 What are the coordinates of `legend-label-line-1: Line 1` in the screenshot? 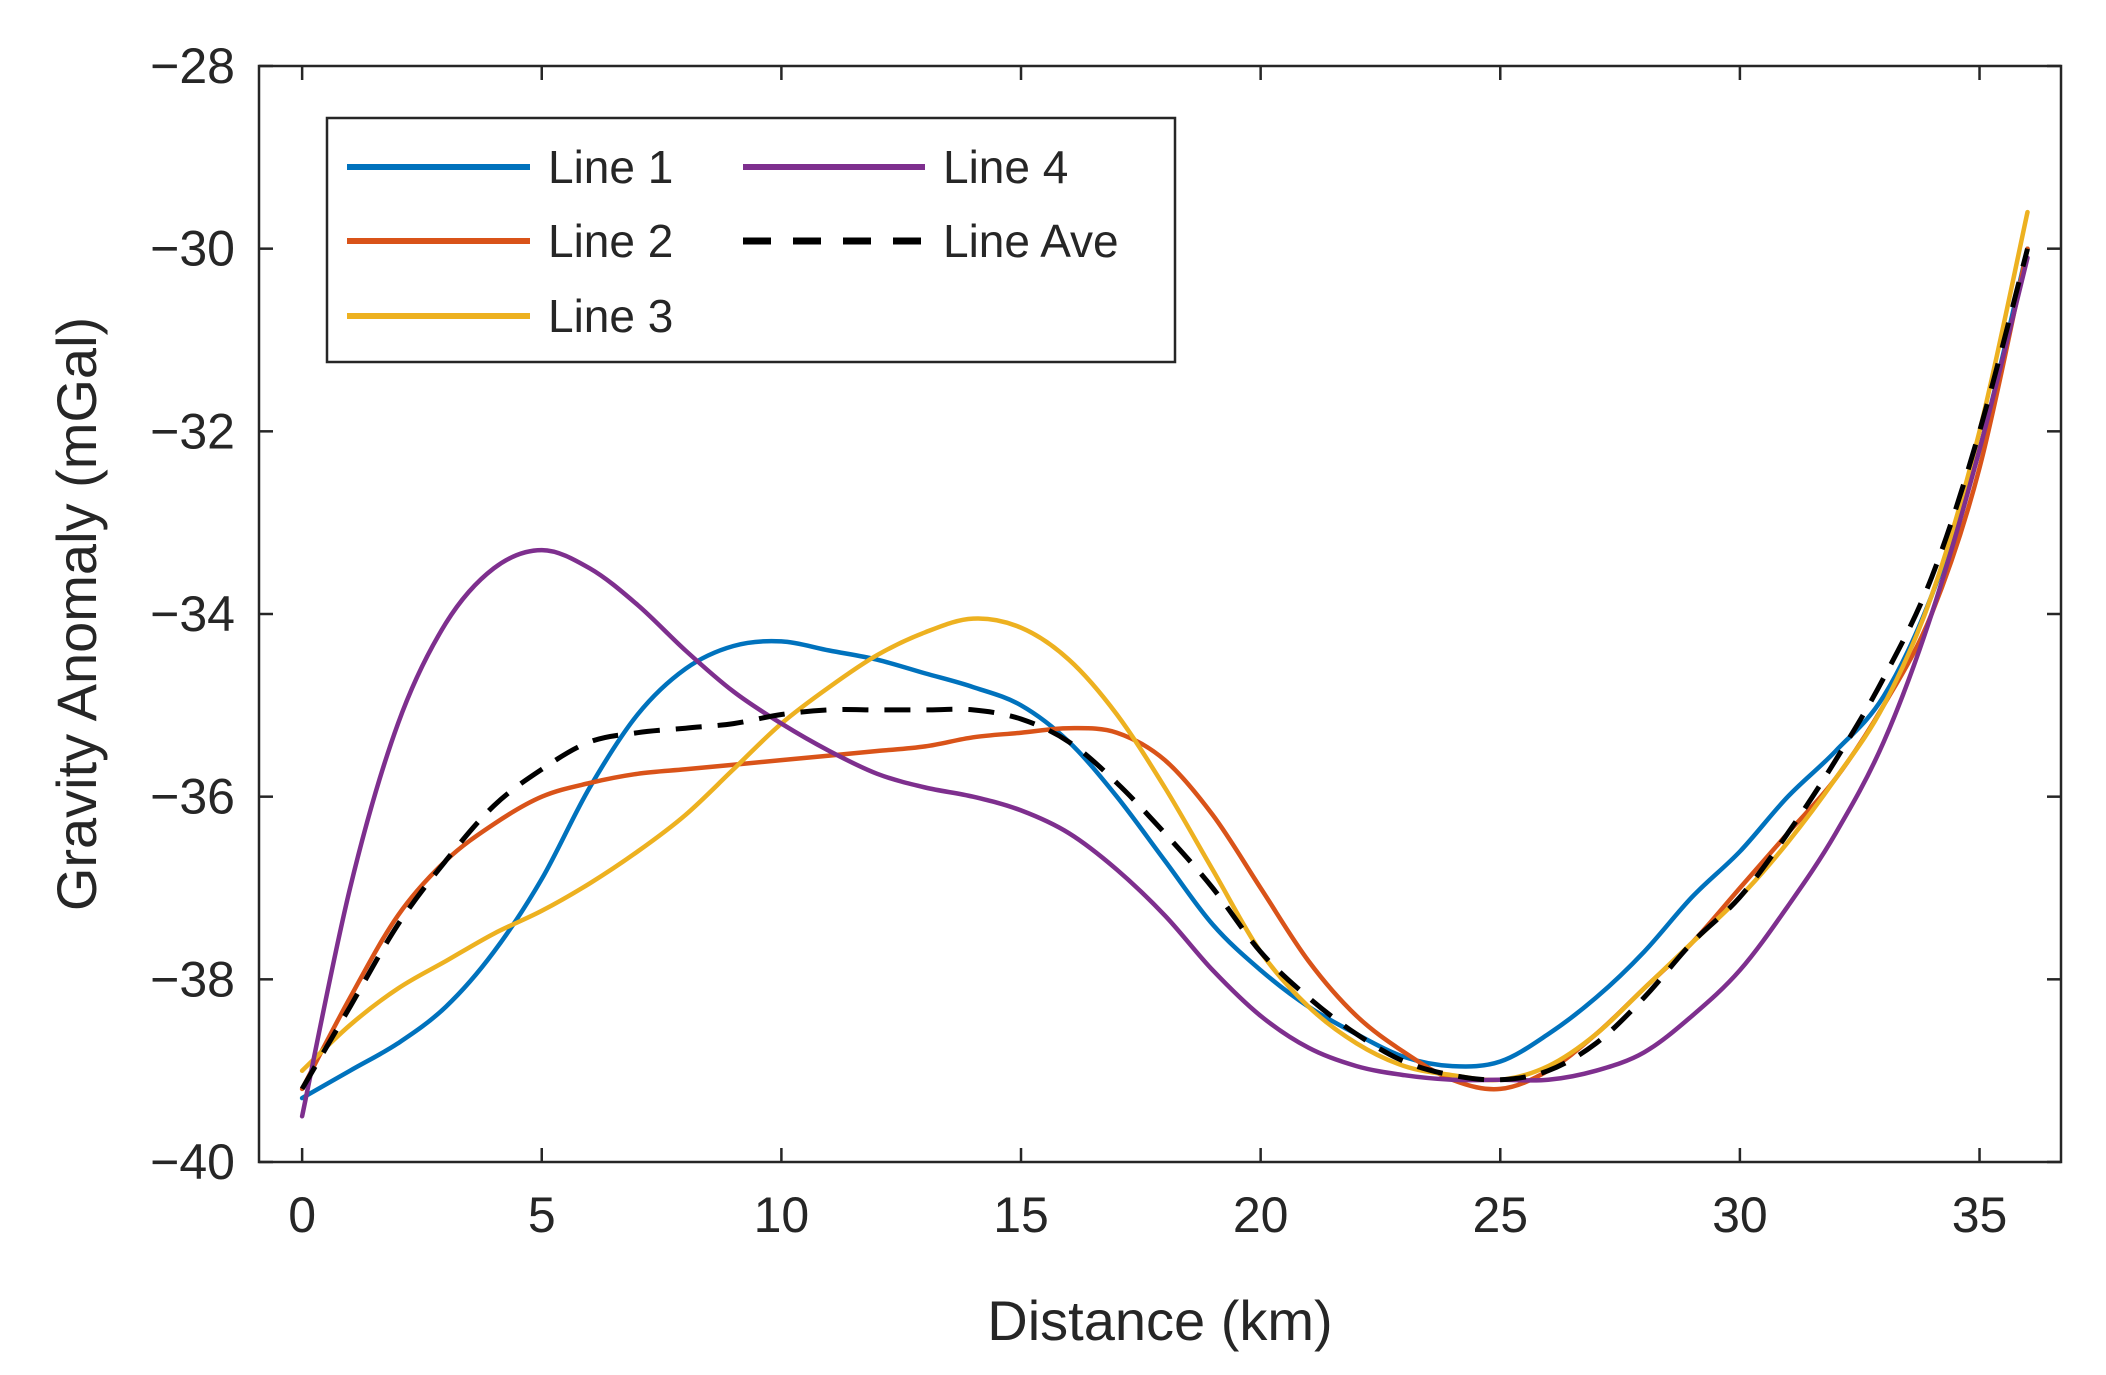 It's located at (610, 167).